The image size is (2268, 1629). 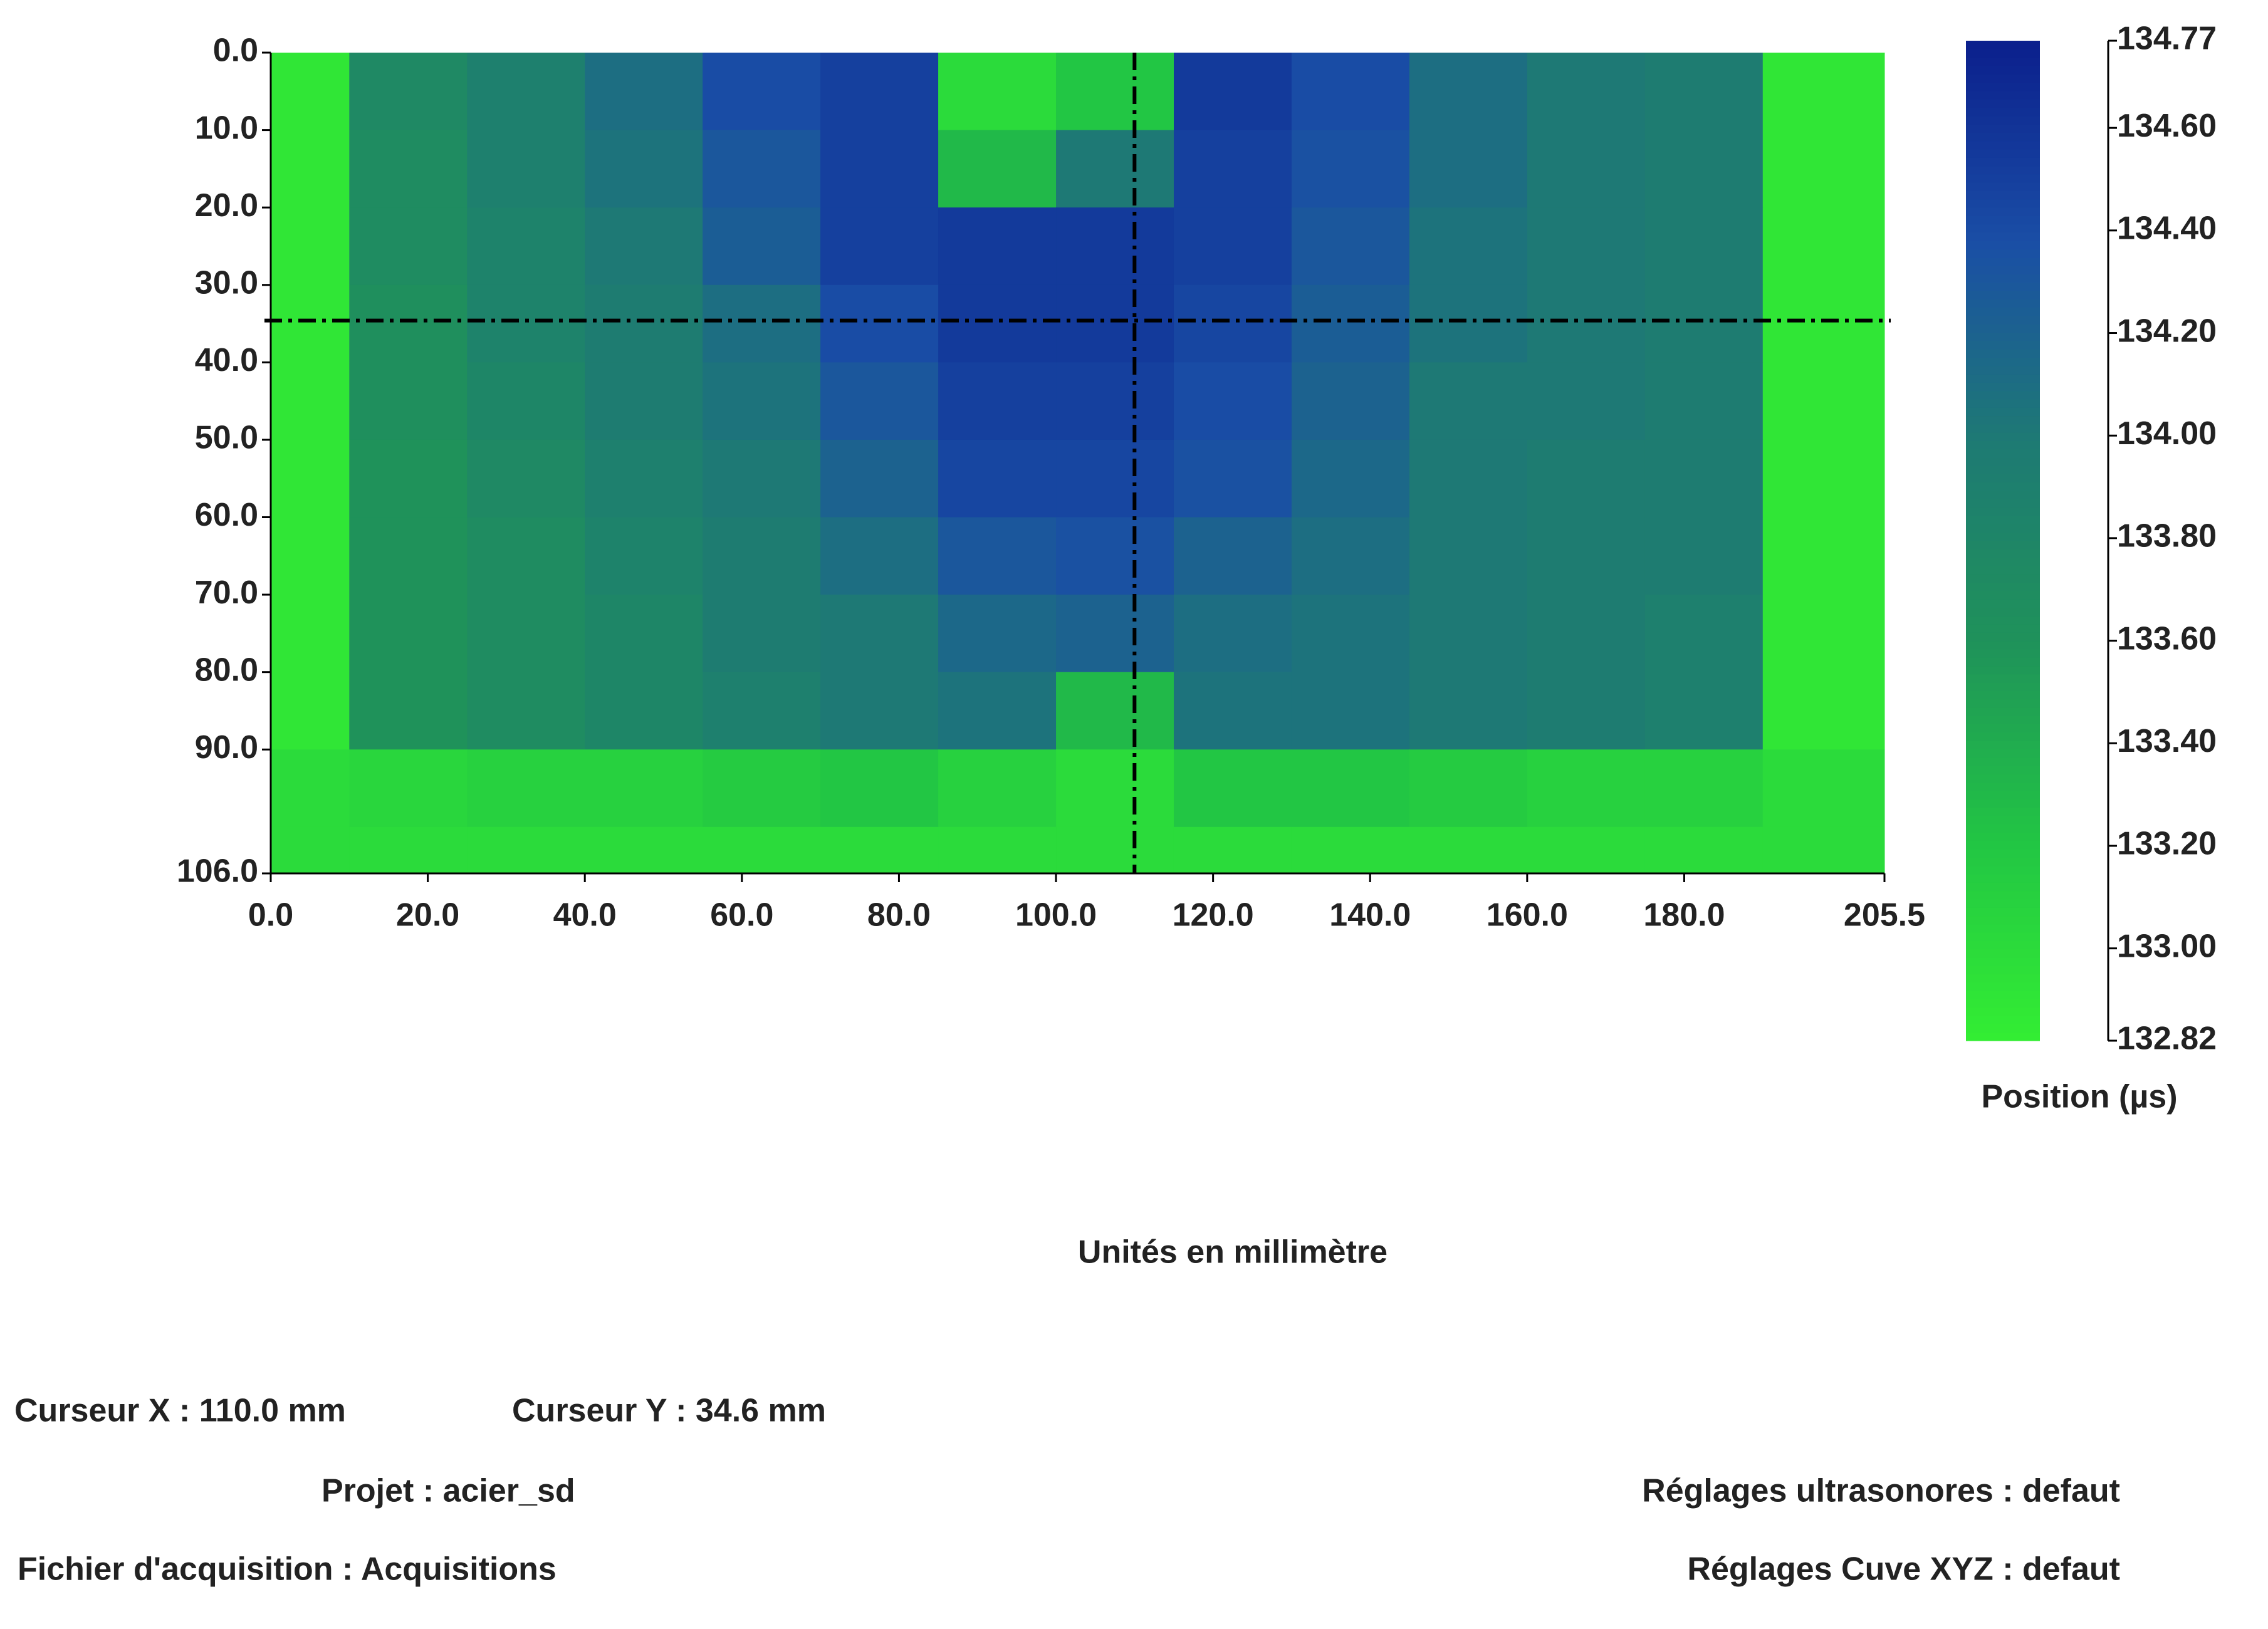 What do you see at coordinates (1056, 915) in the screenshot?
I see `x-tick-label: 100.0` at bounding box center [1056, 915].